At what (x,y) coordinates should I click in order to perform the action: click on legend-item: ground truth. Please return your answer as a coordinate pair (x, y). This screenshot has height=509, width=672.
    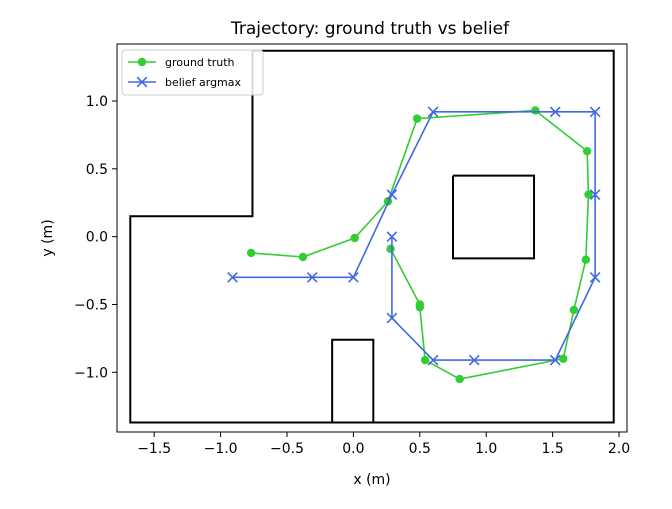
    Looking at the image, I should click on (181, 62).